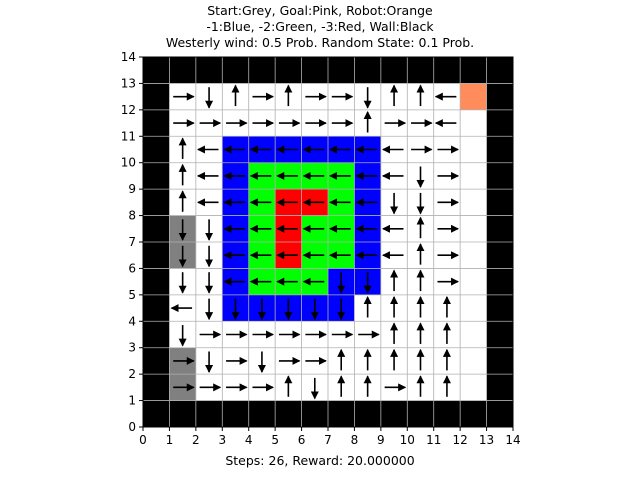  I want to click on x-tick-label: 6, so click(302, 440).